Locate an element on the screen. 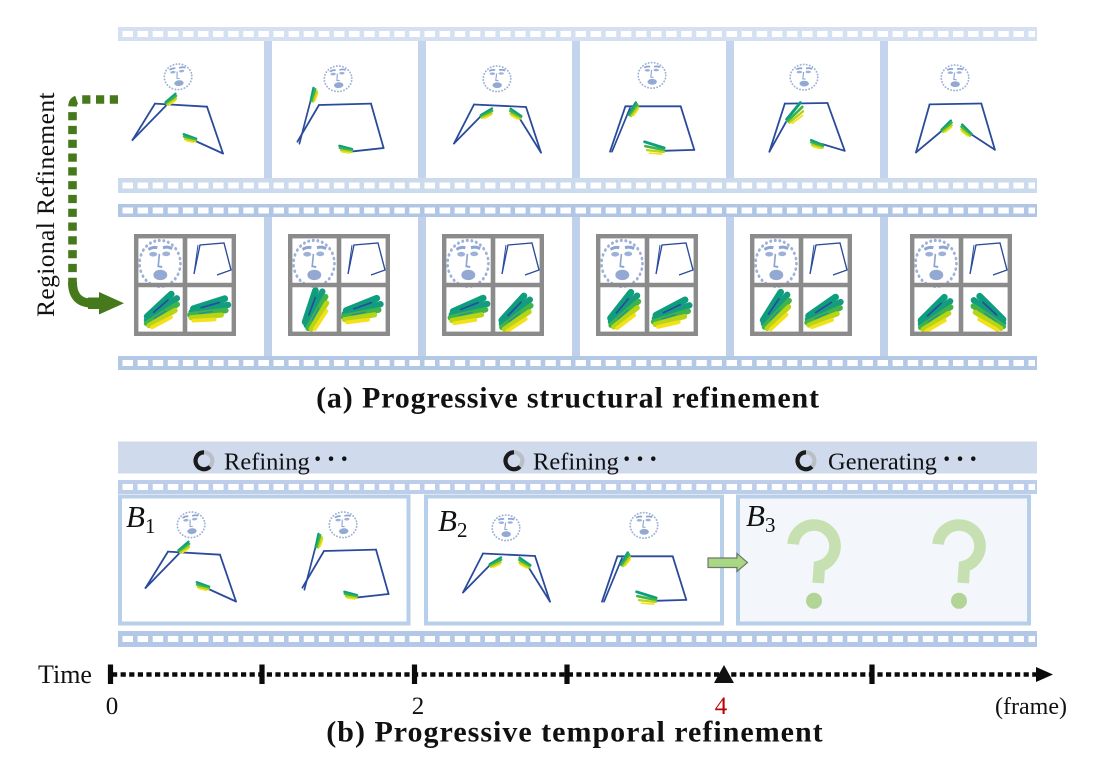 Image resolution: width=1120 pixels, height=772 pixels. svg-text: 2 is located at coordinates (418, 706).